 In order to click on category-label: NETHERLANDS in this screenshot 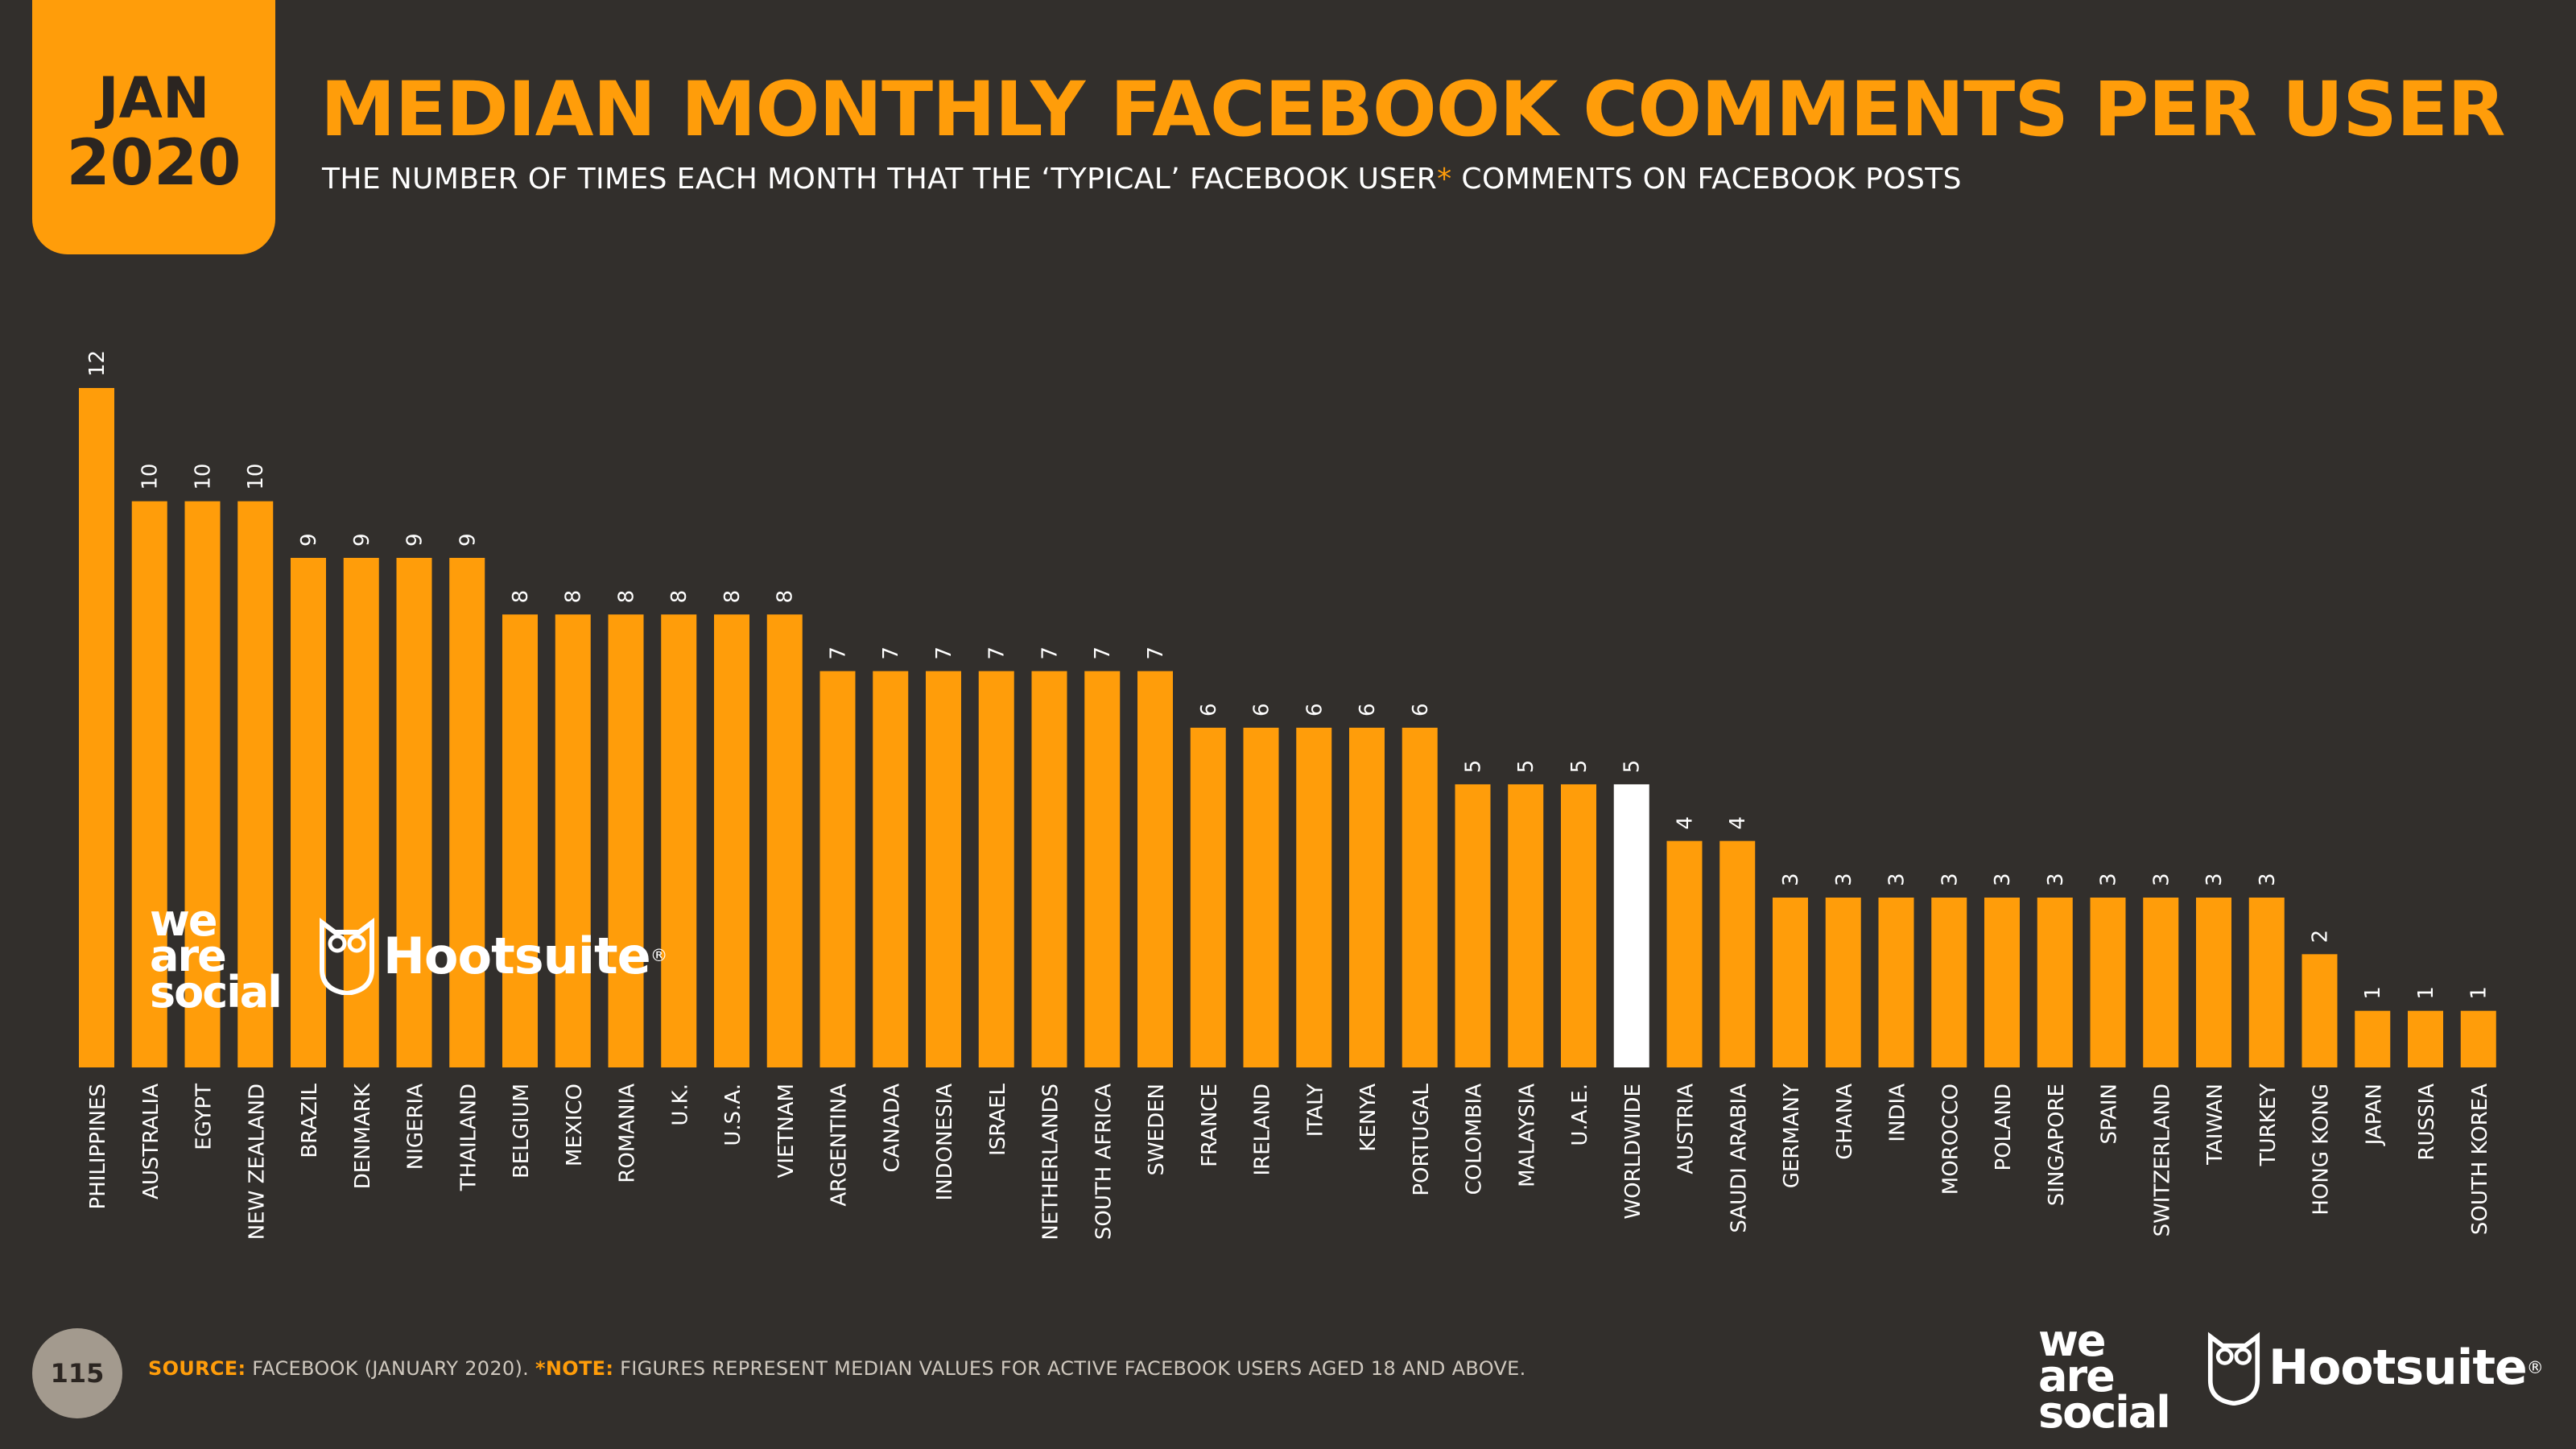, I will do `click(1051, 1162)`.